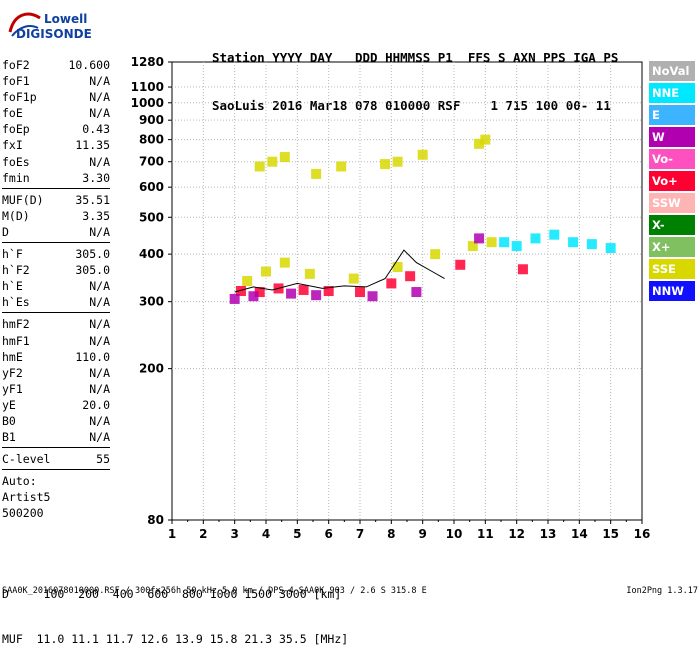 The height and width of the screenshot is (662, 700). I want to click on param-name: foEp, so click(16, 129).